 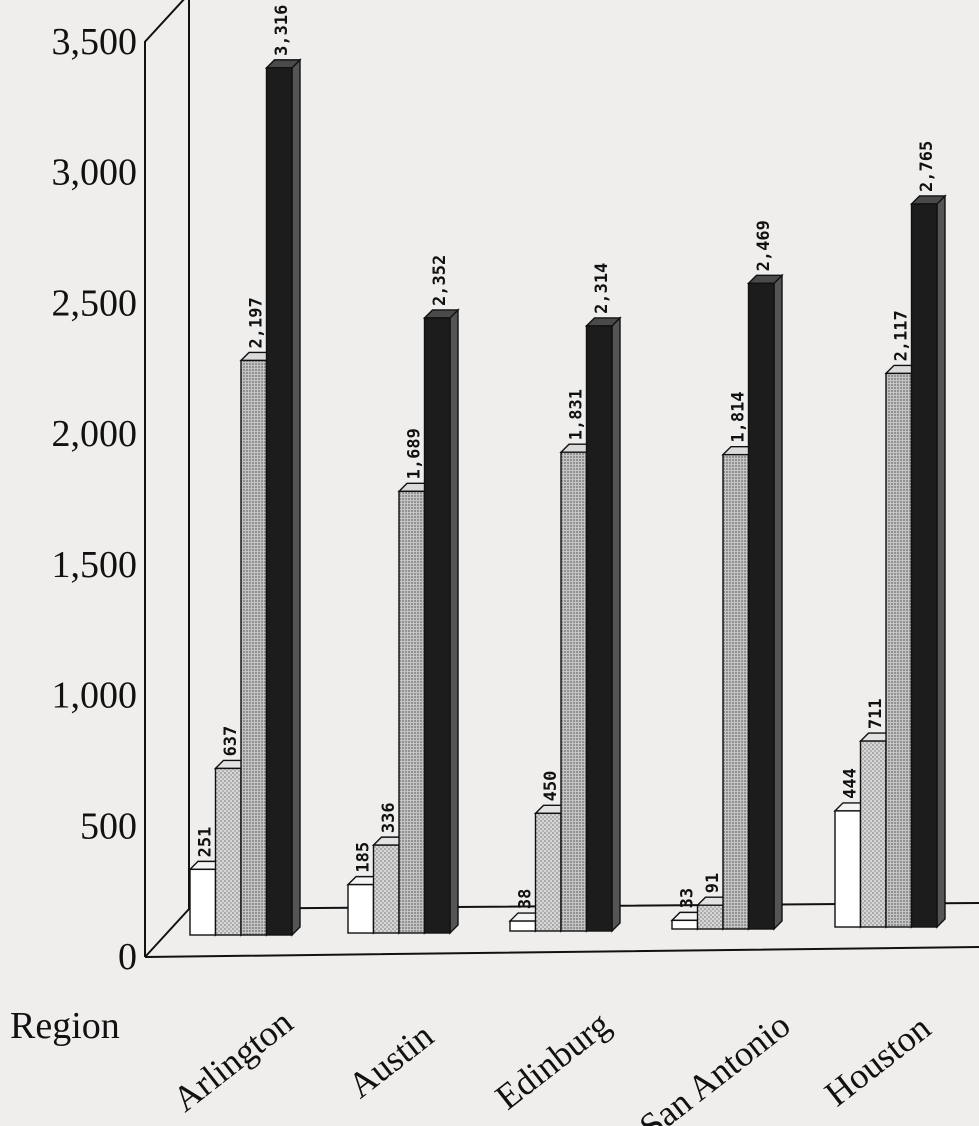 I want to click on y-tick-label: 3,500, so click(x=95, y=42).